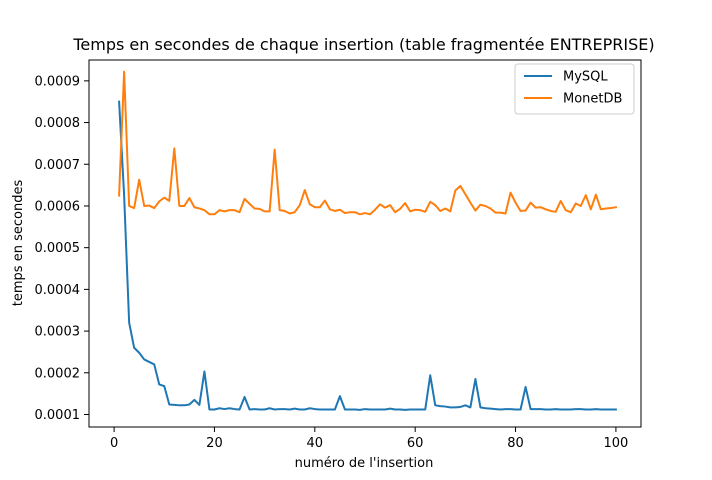  I want to click on legend: MySQL MonetDB, so click(574, 89).